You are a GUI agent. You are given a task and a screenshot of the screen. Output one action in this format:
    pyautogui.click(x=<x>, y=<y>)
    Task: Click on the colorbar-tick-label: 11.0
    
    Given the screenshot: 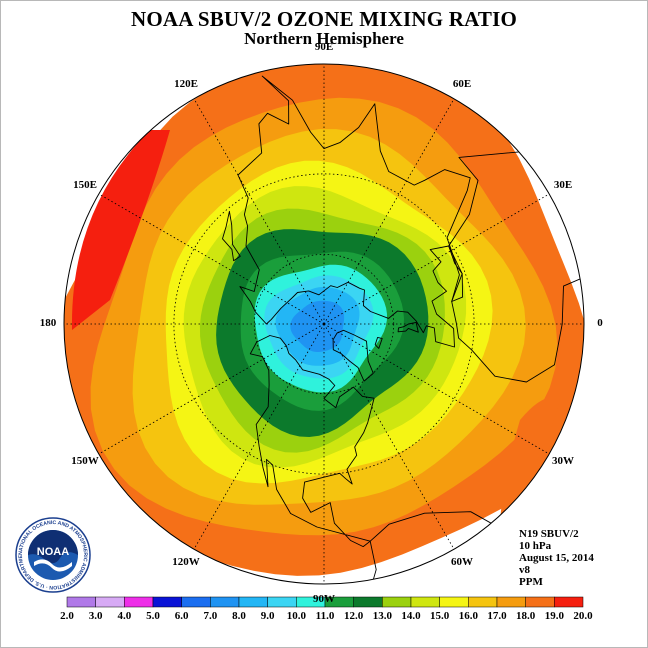 What is the action you would take?
    pyautogui.click(x=325, y=616)
    